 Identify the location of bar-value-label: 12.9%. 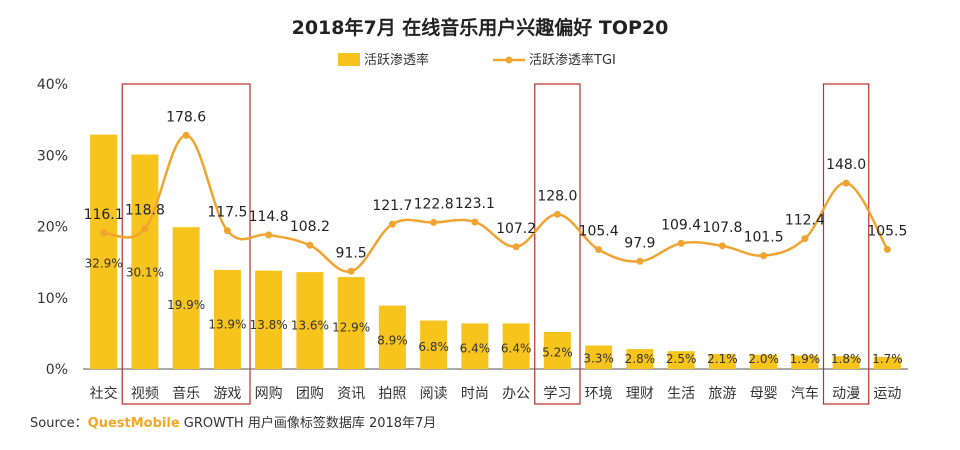
(351, 328).